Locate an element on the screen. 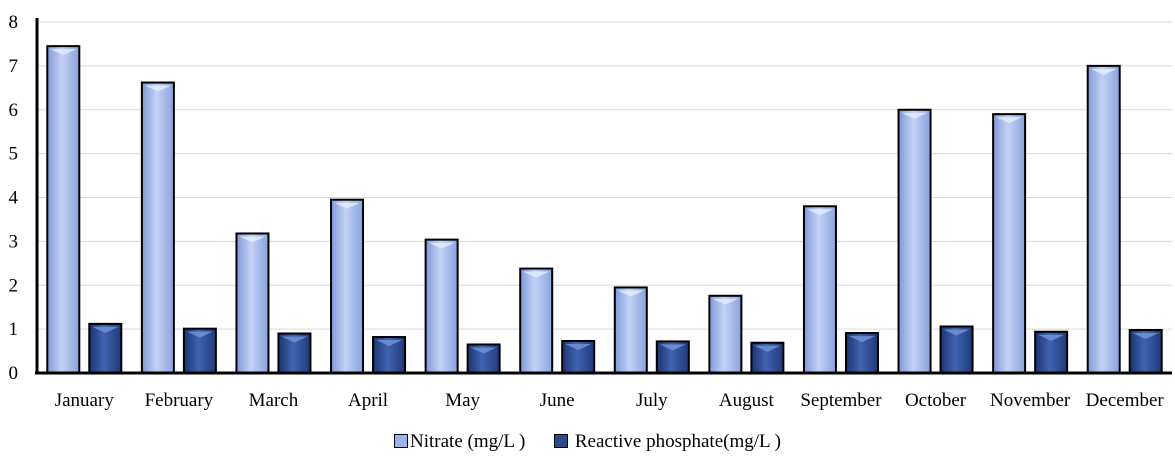 The height and width of the screenshot is (459, 1175). x-tick-label: July is located at coordinates (652, 400).